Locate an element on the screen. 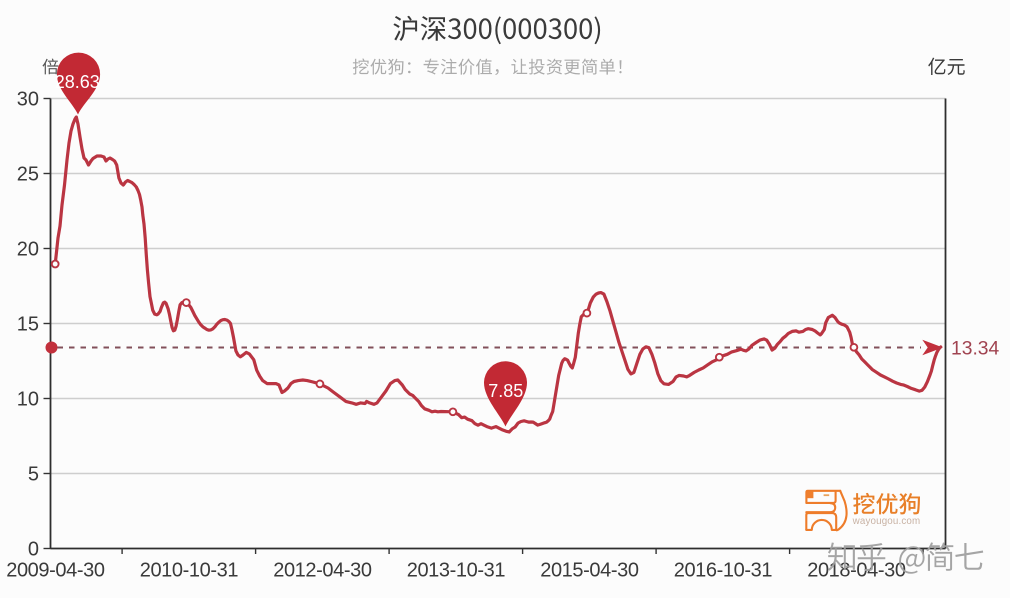  svg-text: 13.34 is located at coordinates (975, 349).